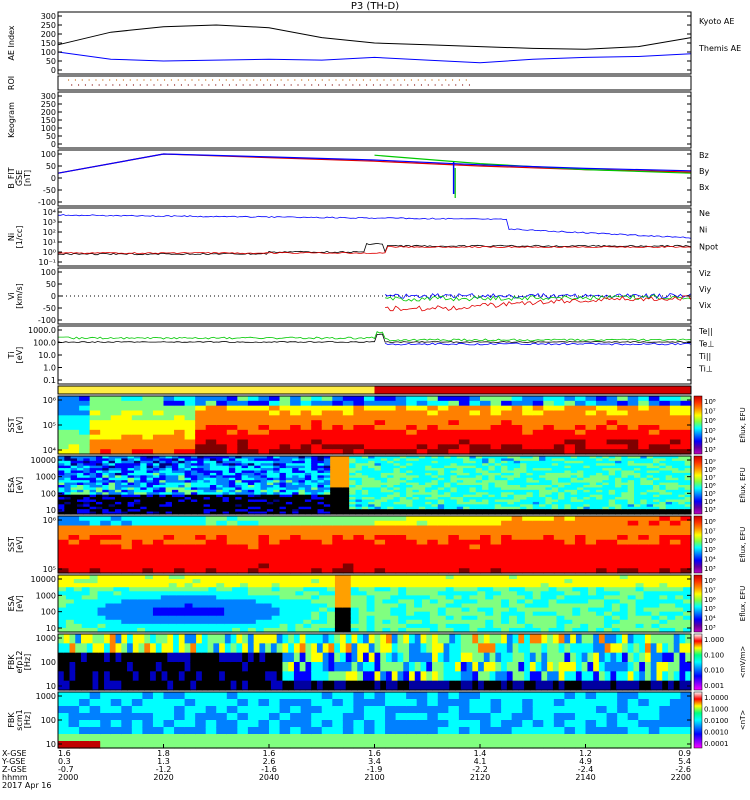 The width and height of the screenshot is (750, 800). What do you see at coordinates (374, 544) in the screenshot?
I see `sst_i-frame` at bounding box center [374, 544].